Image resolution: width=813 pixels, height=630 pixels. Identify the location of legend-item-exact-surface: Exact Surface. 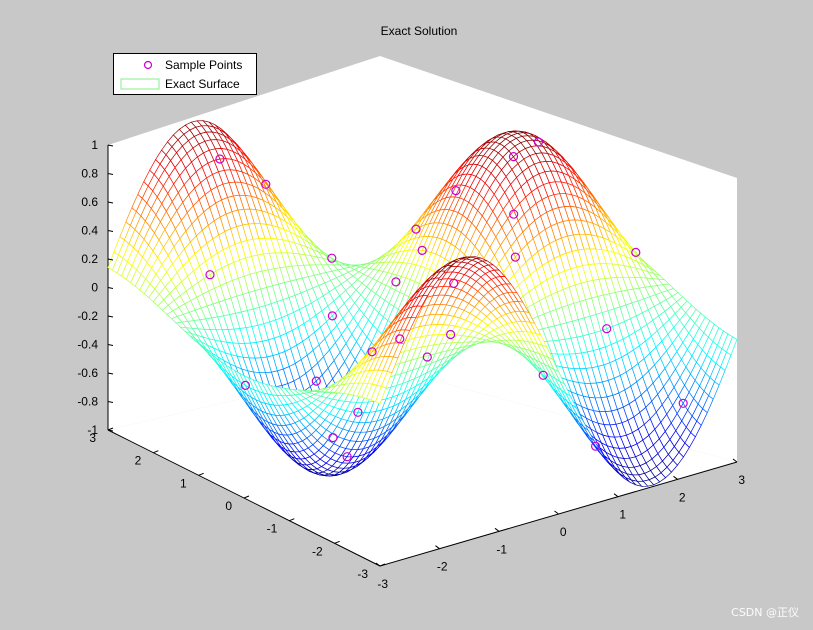
(185, 84).